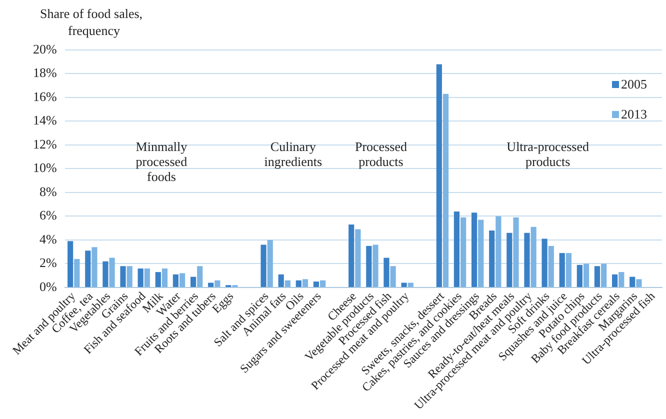  I want to click on y-tick-label: 2%, so click(48, 262).